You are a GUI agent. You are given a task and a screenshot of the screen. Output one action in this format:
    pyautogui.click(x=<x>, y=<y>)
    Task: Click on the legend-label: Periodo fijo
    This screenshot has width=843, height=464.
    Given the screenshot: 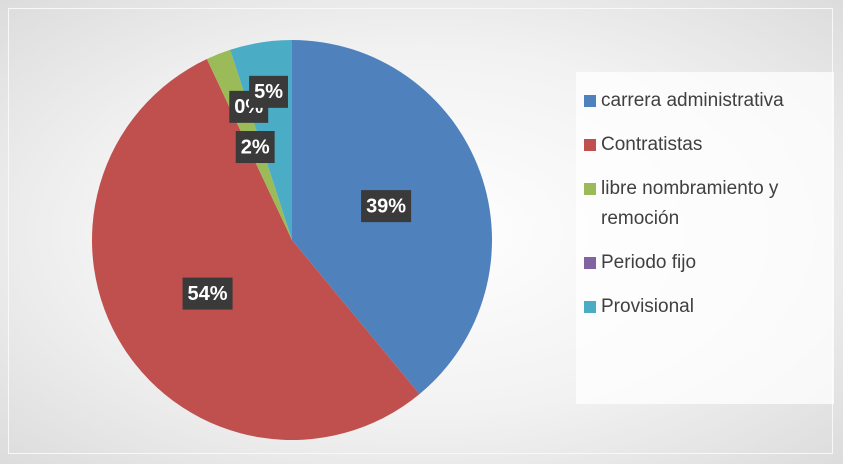 What is the action you would take?
    pyautogui.click(x=649, y=262)
    